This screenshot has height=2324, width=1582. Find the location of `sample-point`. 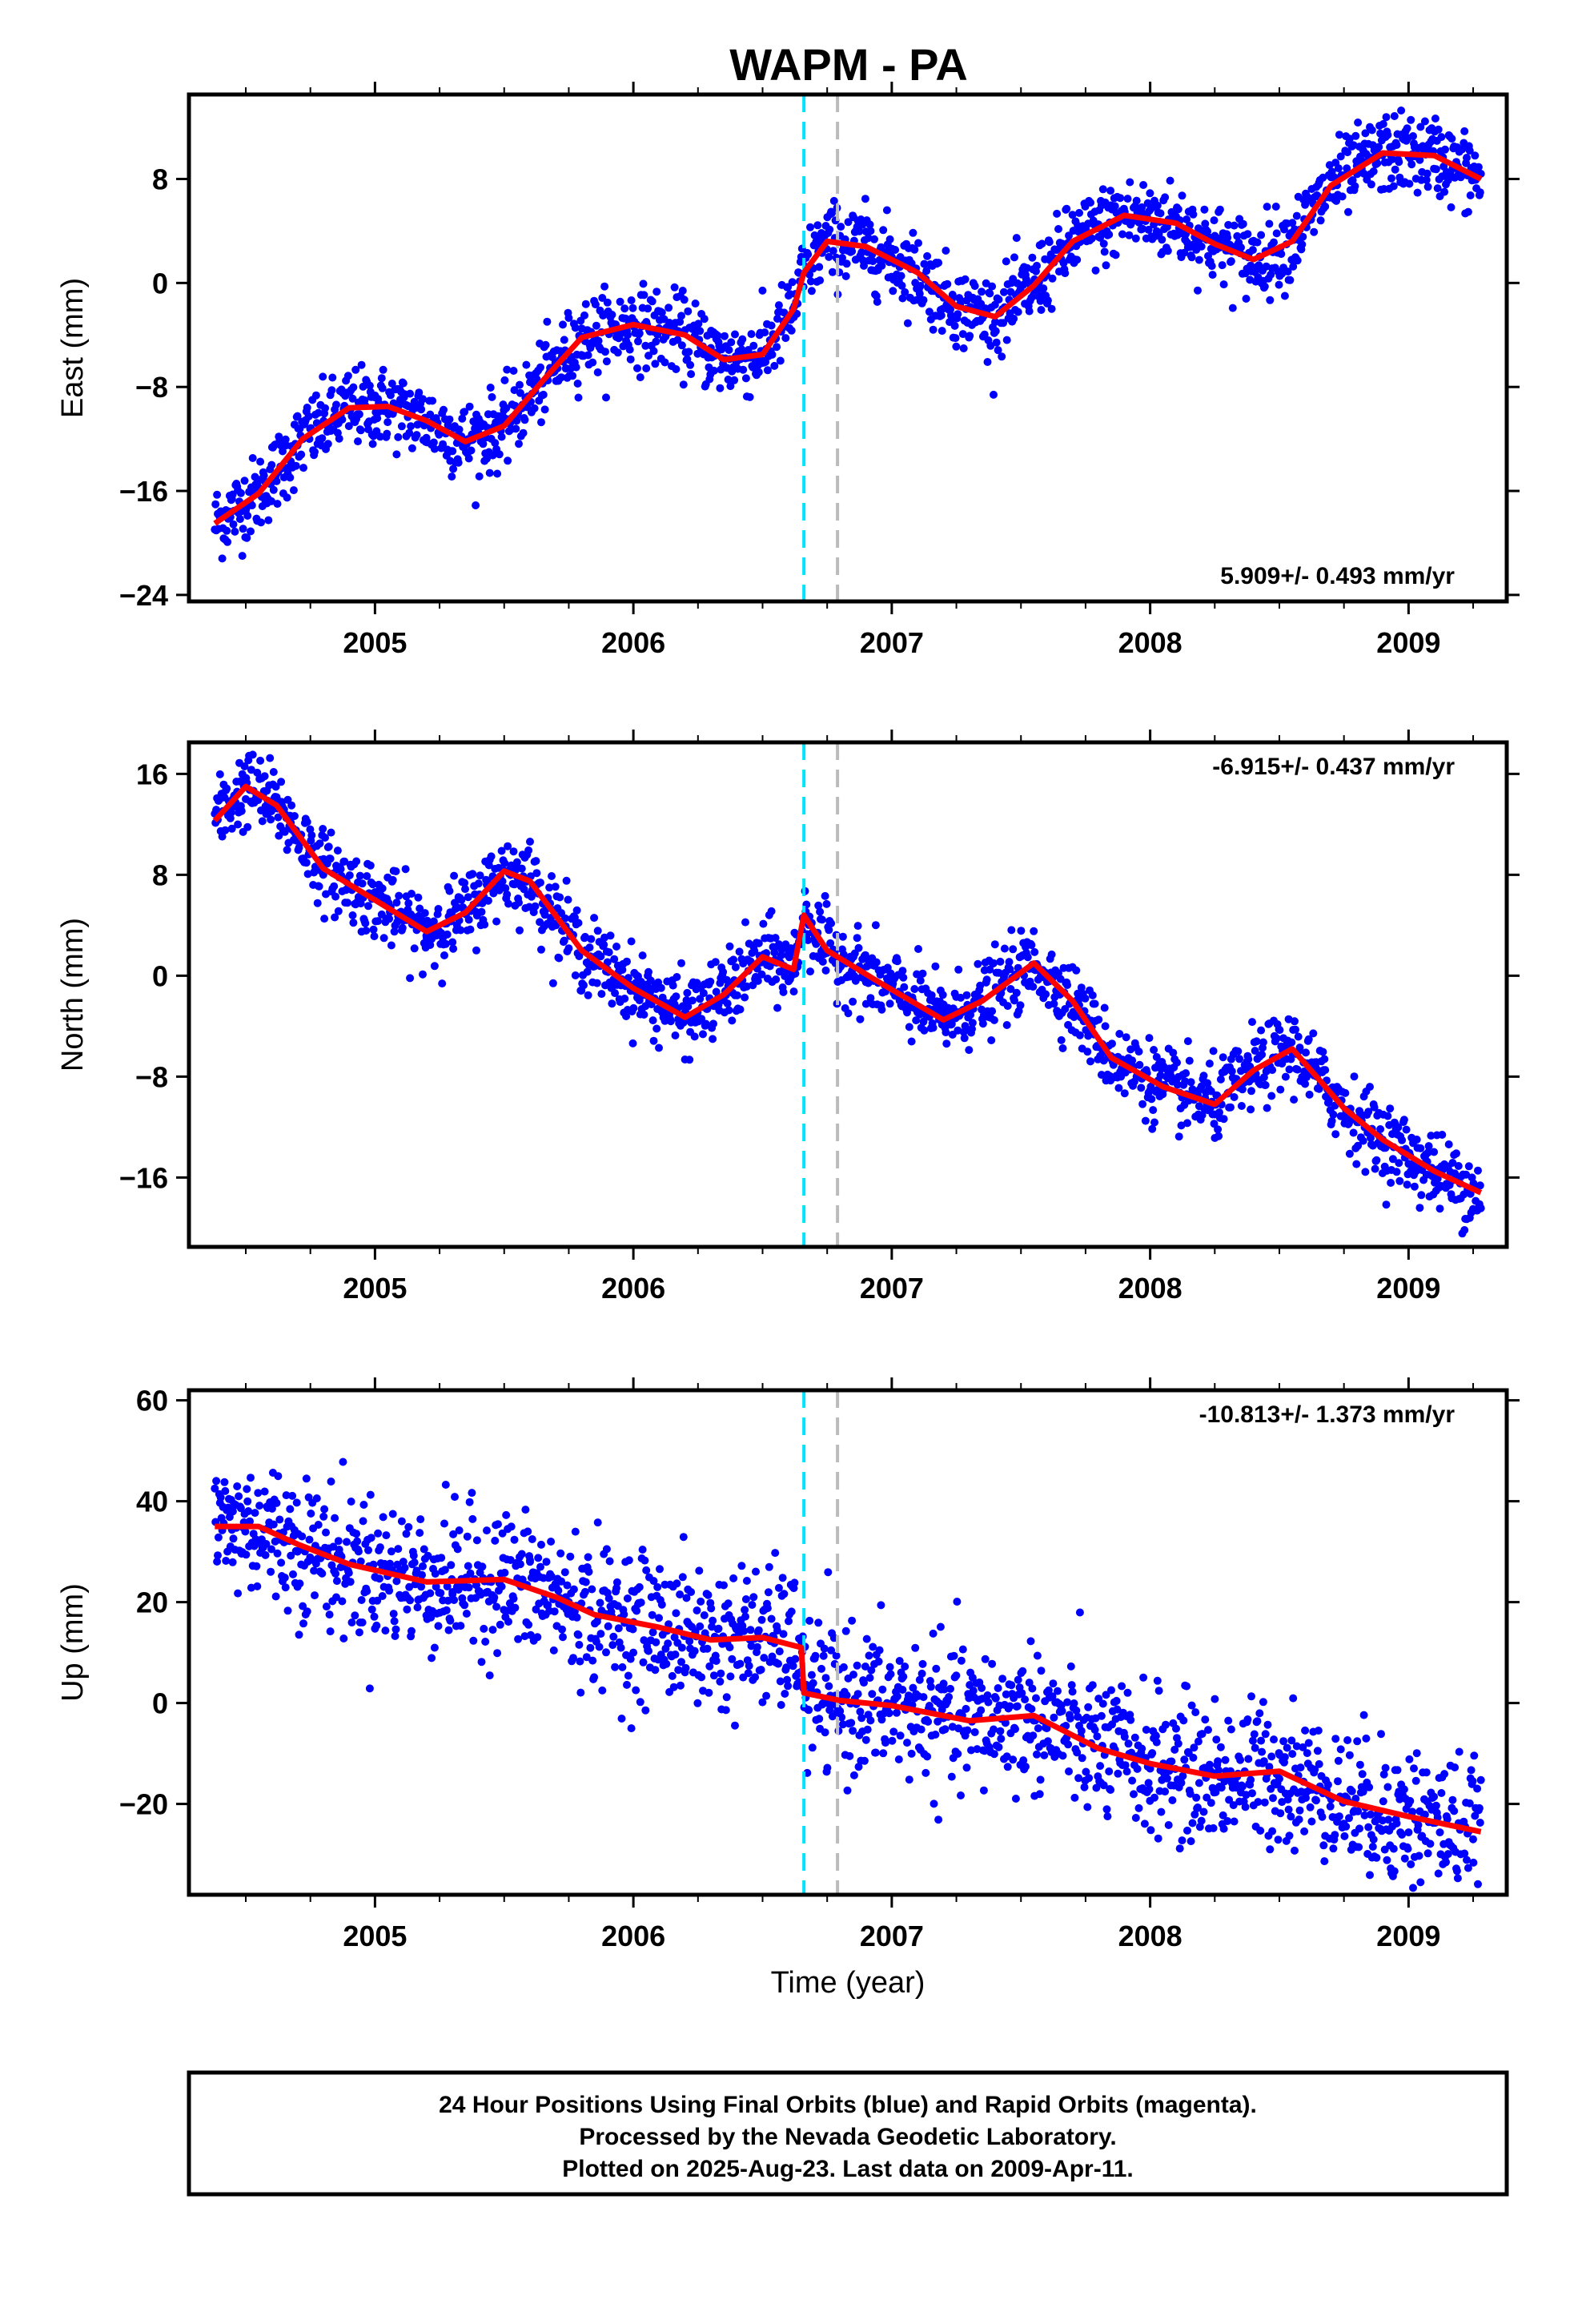

sample-point is located at coordinates (246, 511).